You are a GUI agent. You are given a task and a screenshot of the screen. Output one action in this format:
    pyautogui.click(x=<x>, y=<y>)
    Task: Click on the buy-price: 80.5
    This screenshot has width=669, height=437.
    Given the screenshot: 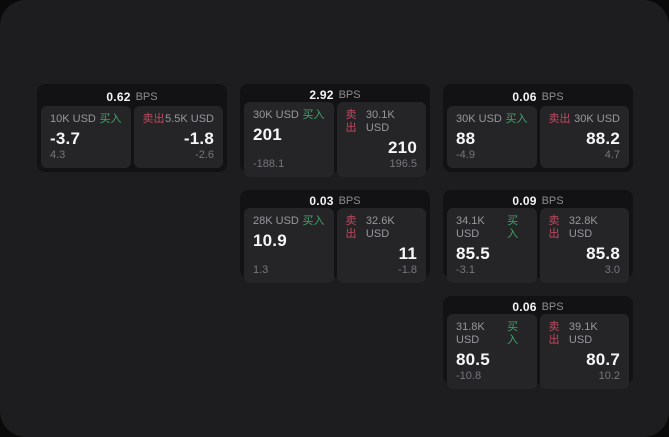 What is the action you would take?
    pyautogui.click(x=473, y=359)
    